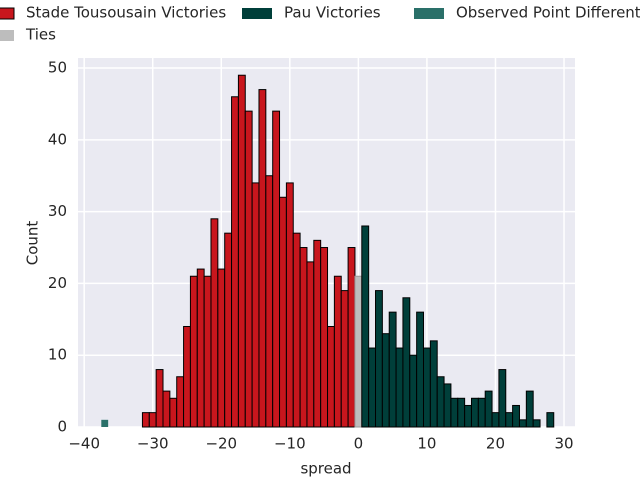 The image size is (640, 480). Describe the element at coordinates (221, 444) in the screenshot. I see `x-tick-label: −20` at that location.